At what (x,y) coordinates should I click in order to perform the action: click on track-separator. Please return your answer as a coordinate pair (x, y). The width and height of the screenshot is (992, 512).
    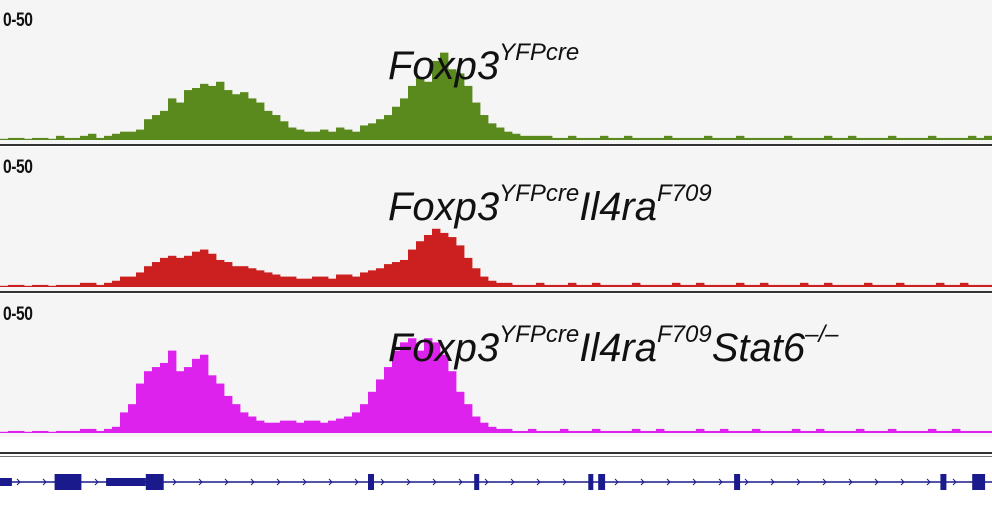
    Looking at the image, I should click on (496, 292).